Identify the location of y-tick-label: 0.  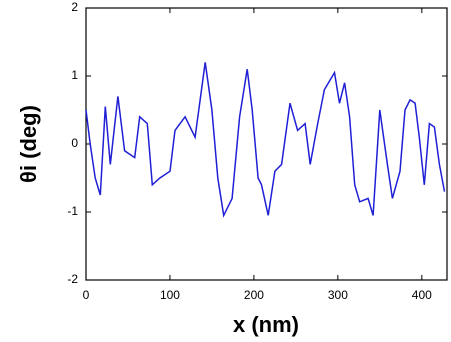
(74, 143).